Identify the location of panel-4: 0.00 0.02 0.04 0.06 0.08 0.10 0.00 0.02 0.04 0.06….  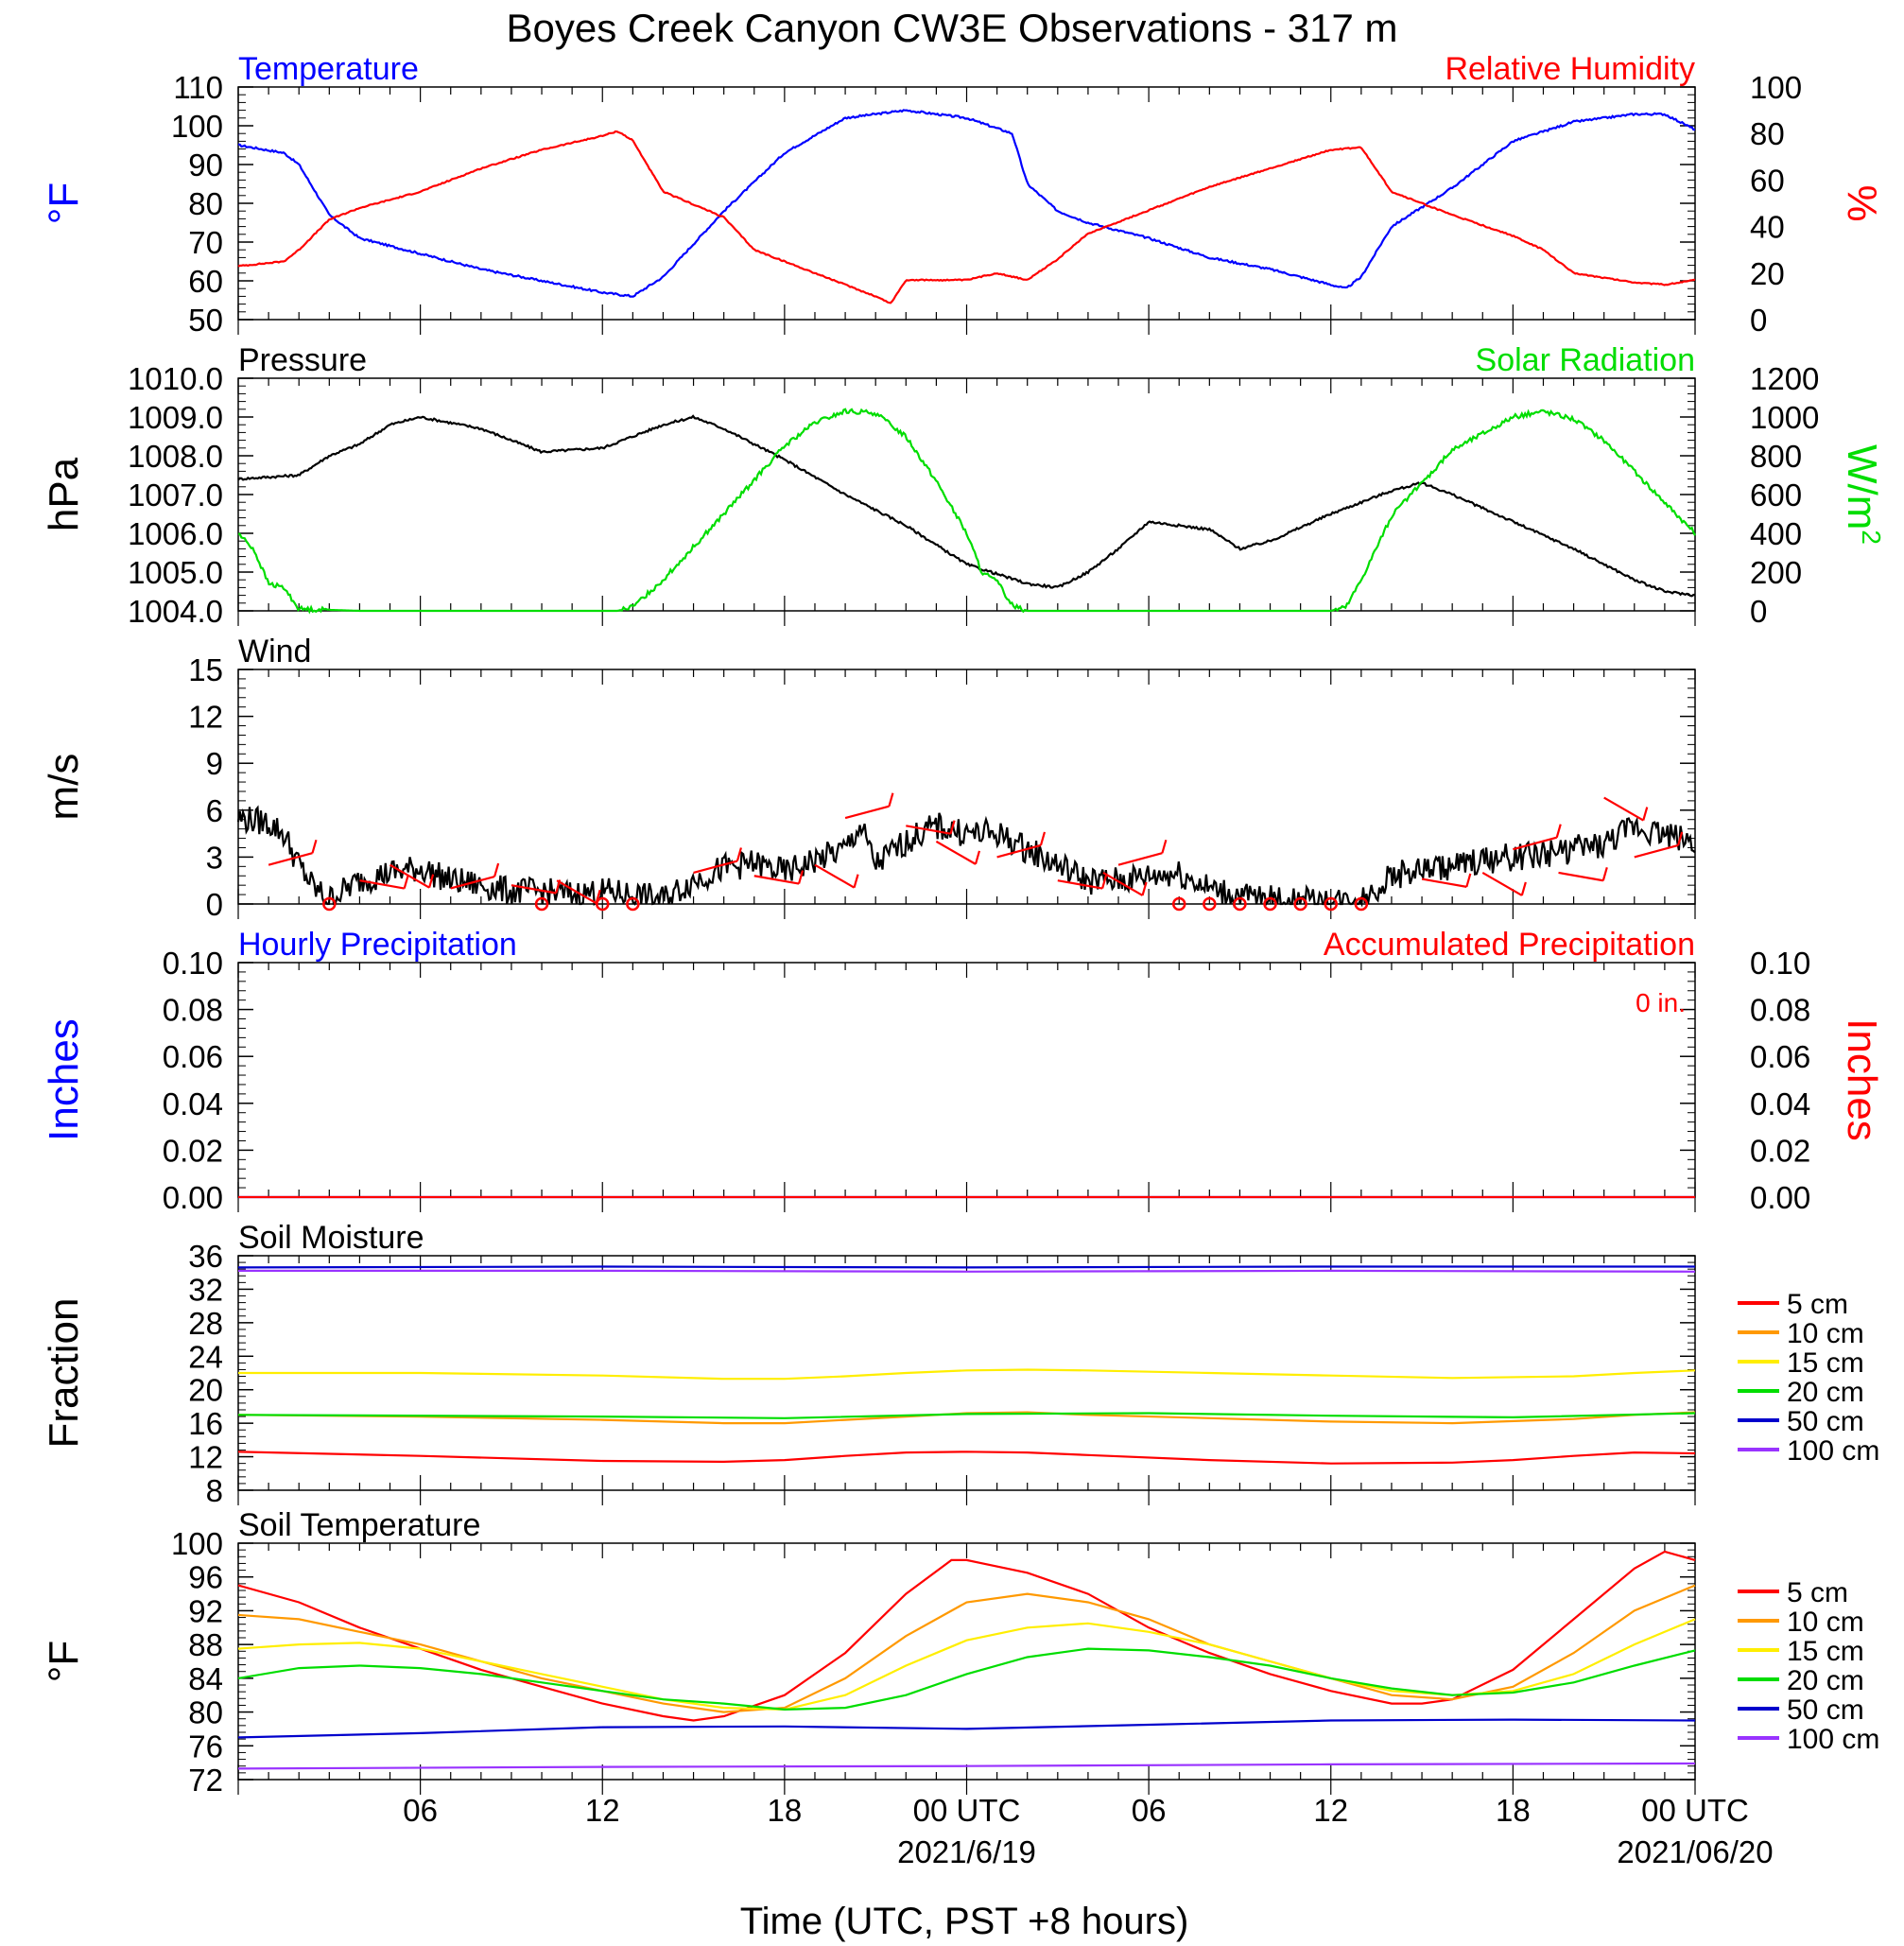
(963, 1071).